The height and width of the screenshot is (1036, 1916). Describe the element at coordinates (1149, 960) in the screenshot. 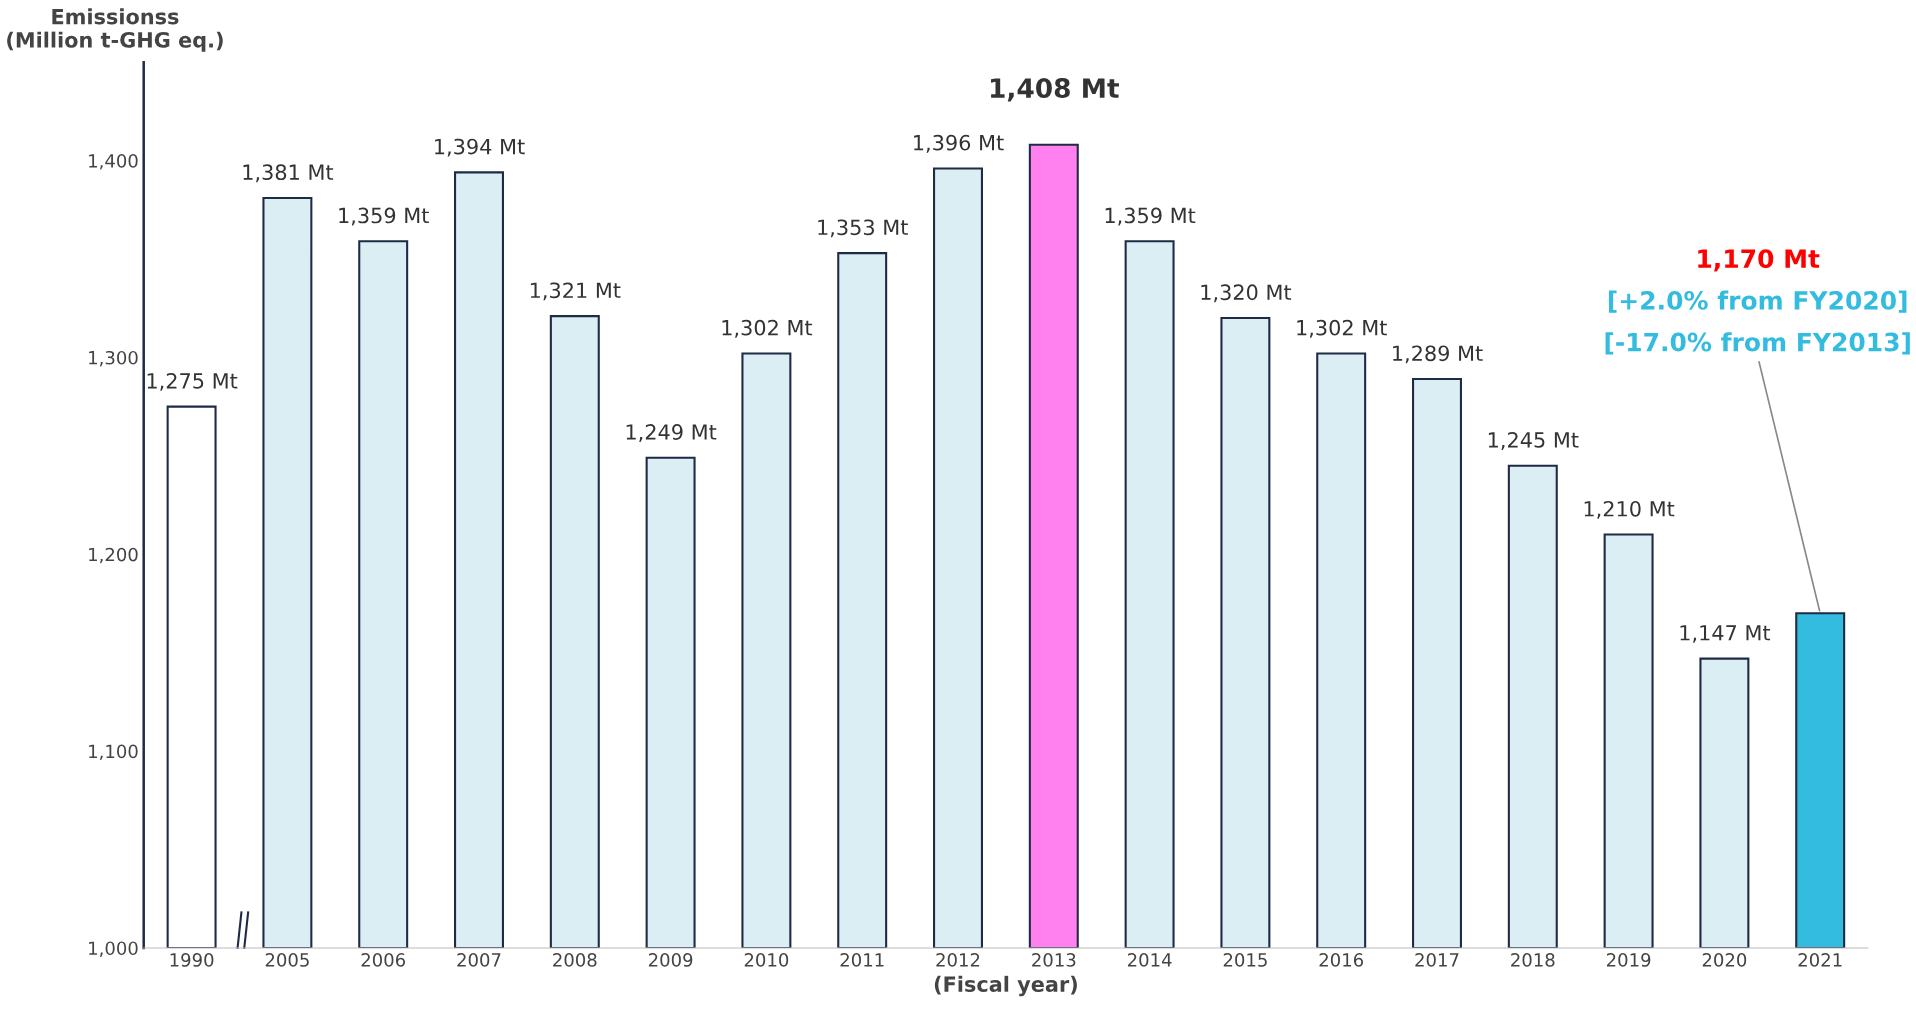

I see `x-tick-label: 2014` at that location.